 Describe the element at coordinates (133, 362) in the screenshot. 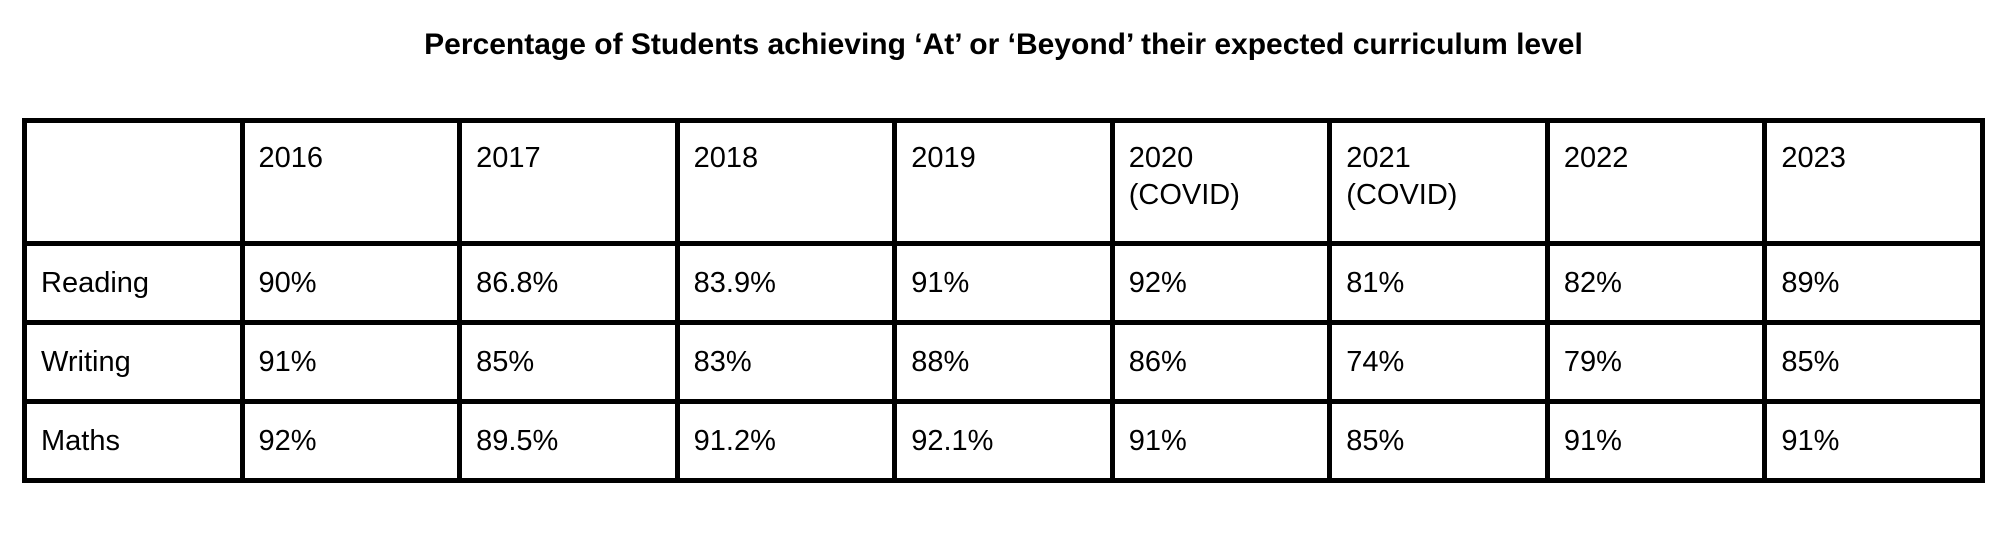

I see `row-label: Writing` at that location.